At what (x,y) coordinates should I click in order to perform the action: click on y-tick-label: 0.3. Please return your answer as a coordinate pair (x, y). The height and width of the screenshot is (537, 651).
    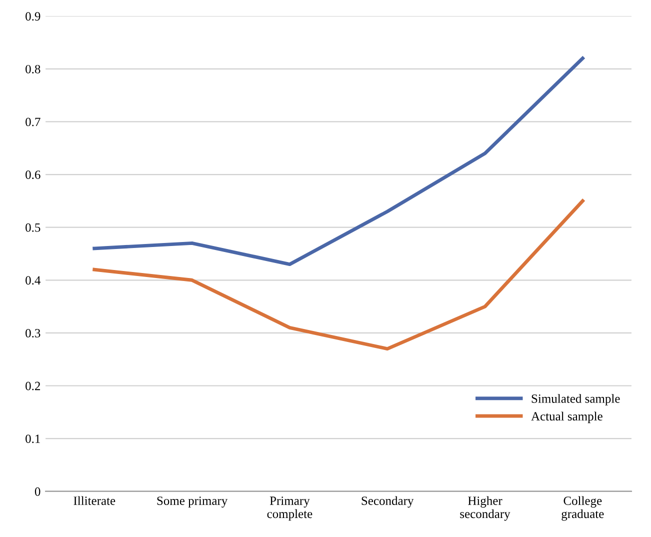
    Looking at the image, I should click on (33, 333).